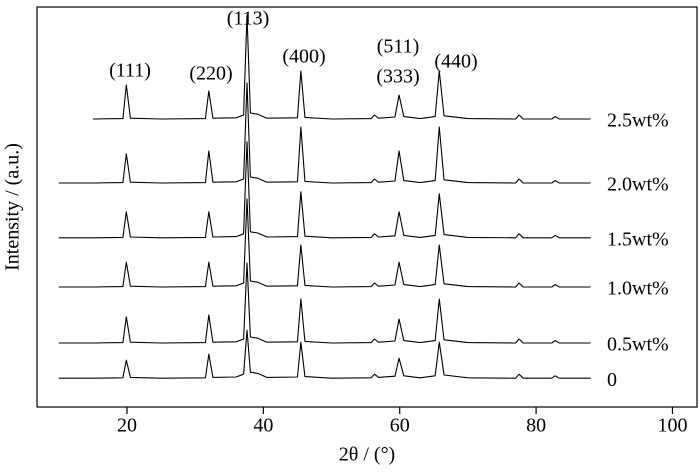 The image size is (700, 472). I want to click on x-tick-label: 100, so click(672, 426).